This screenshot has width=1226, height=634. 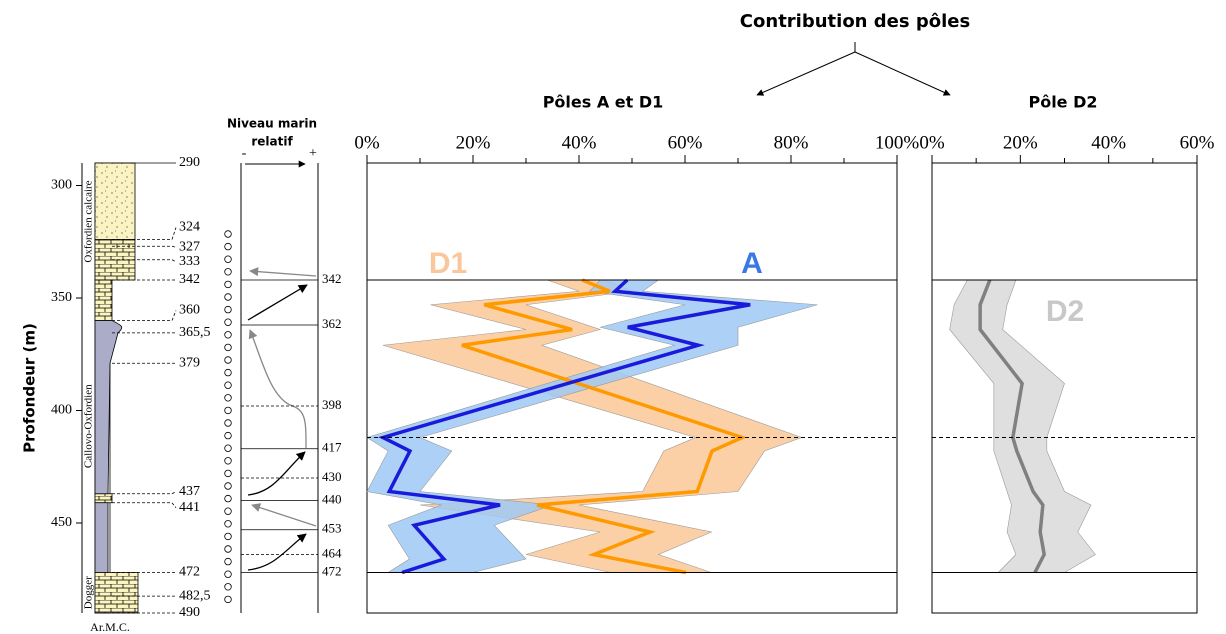 I want to click on column-caption: Ar.M.C., so click(x=110, y=627).